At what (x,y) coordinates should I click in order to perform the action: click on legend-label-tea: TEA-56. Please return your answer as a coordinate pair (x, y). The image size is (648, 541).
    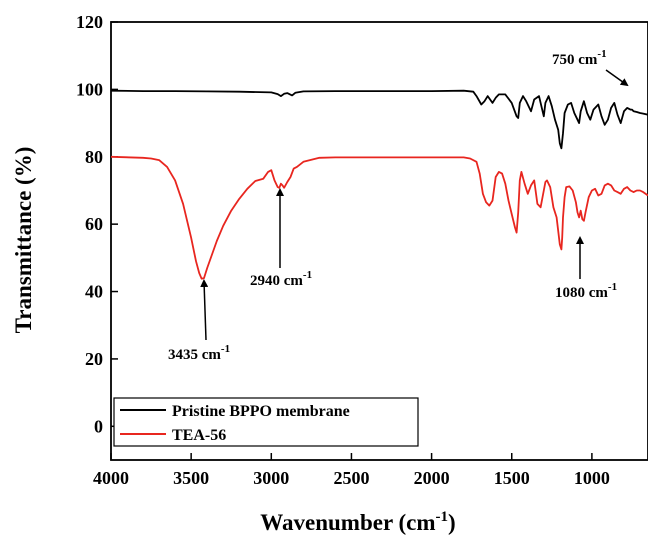
    Looking at the image, I should click on (199, 435).